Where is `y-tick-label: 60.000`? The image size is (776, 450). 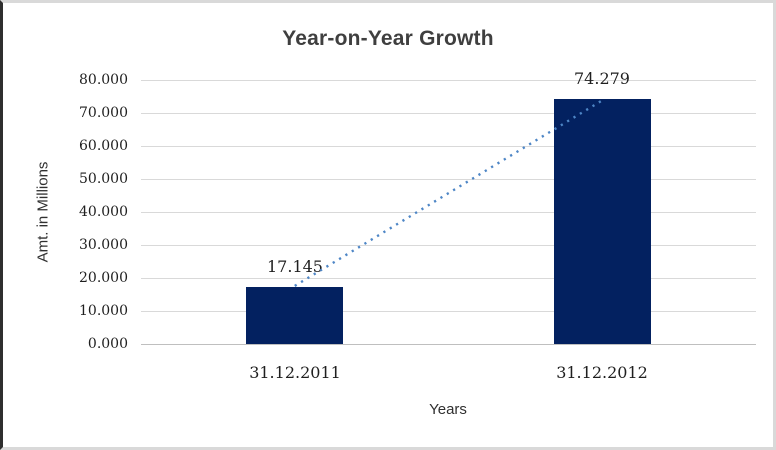
y-tick-label: 60.000 is located at coordinates (103, 146).